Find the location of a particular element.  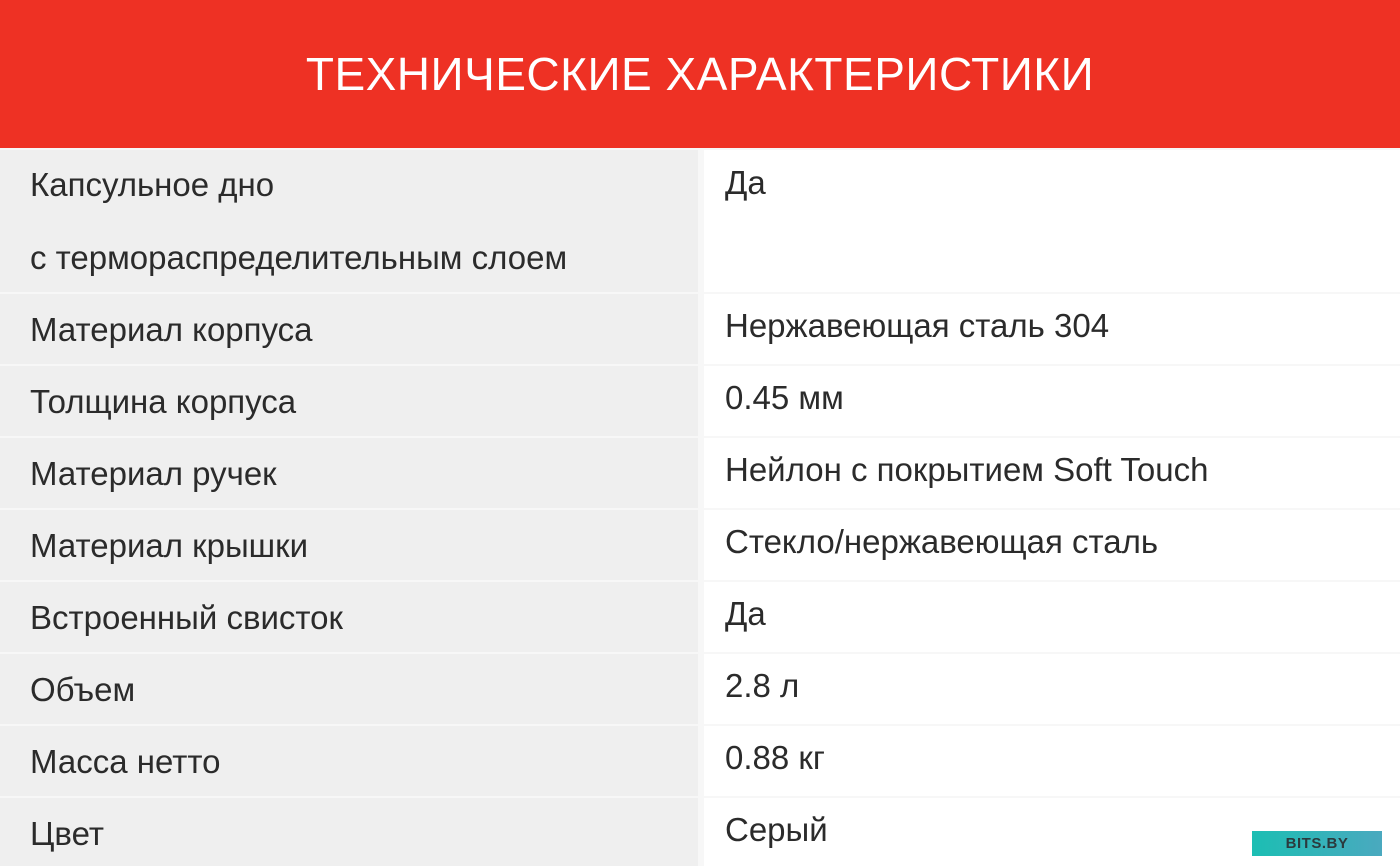

value-cell: 2.8 л is located at coordinates (1052, 689).